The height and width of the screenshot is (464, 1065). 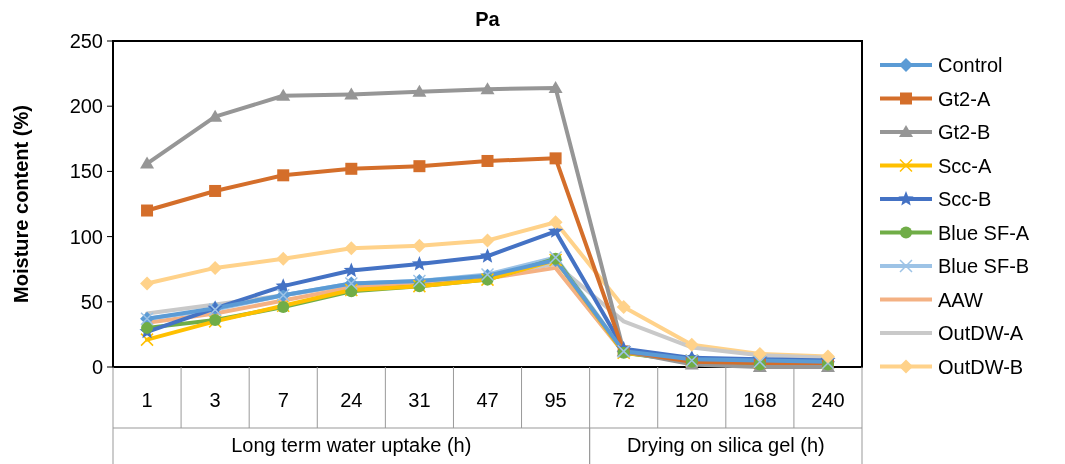 I want to click on x-tick-label: 1, so click(x=147, y=400).